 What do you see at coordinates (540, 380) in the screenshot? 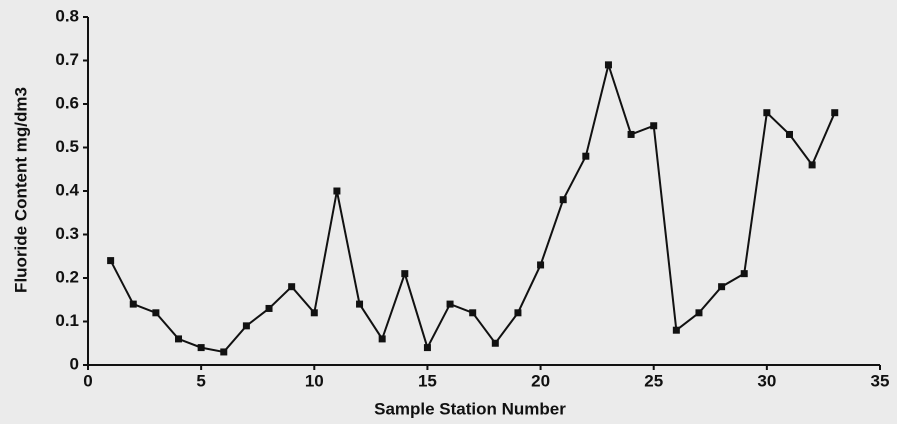
I see `x-tick-label: 20` at bounding box center [540, 380].